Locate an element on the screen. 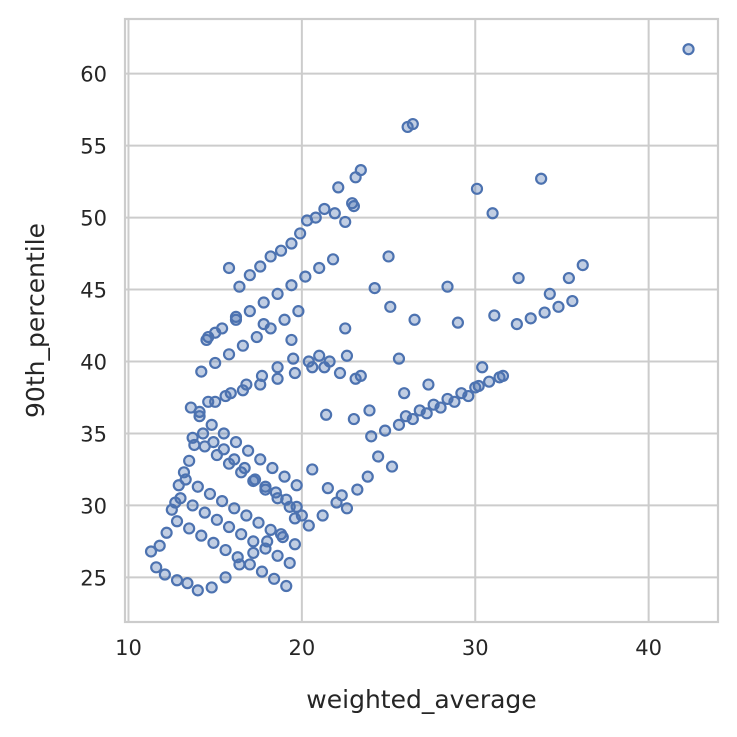 This screenshot has height=737, width=737. y-tick-label: 45 is located at coordinates (93, 291).